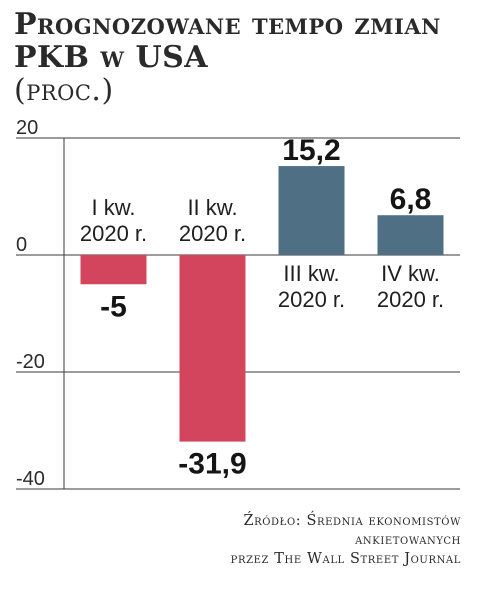  What do you see at coordinates (311, 273) in the screenshot?
I see `category-label-3: III kw.` at bounding box center [311, 273].